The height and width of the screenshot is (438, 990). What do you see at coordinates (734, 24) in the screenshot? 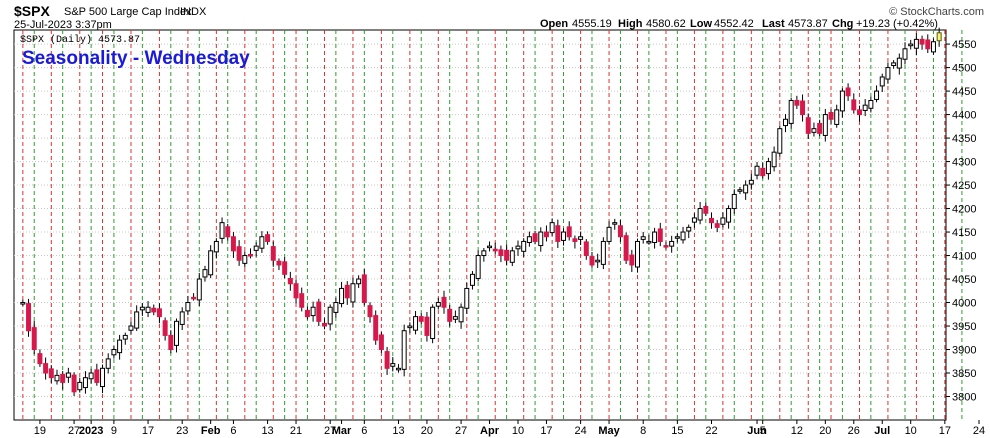
I see `low-value: 4552.42` at bounding box center [734, 24].